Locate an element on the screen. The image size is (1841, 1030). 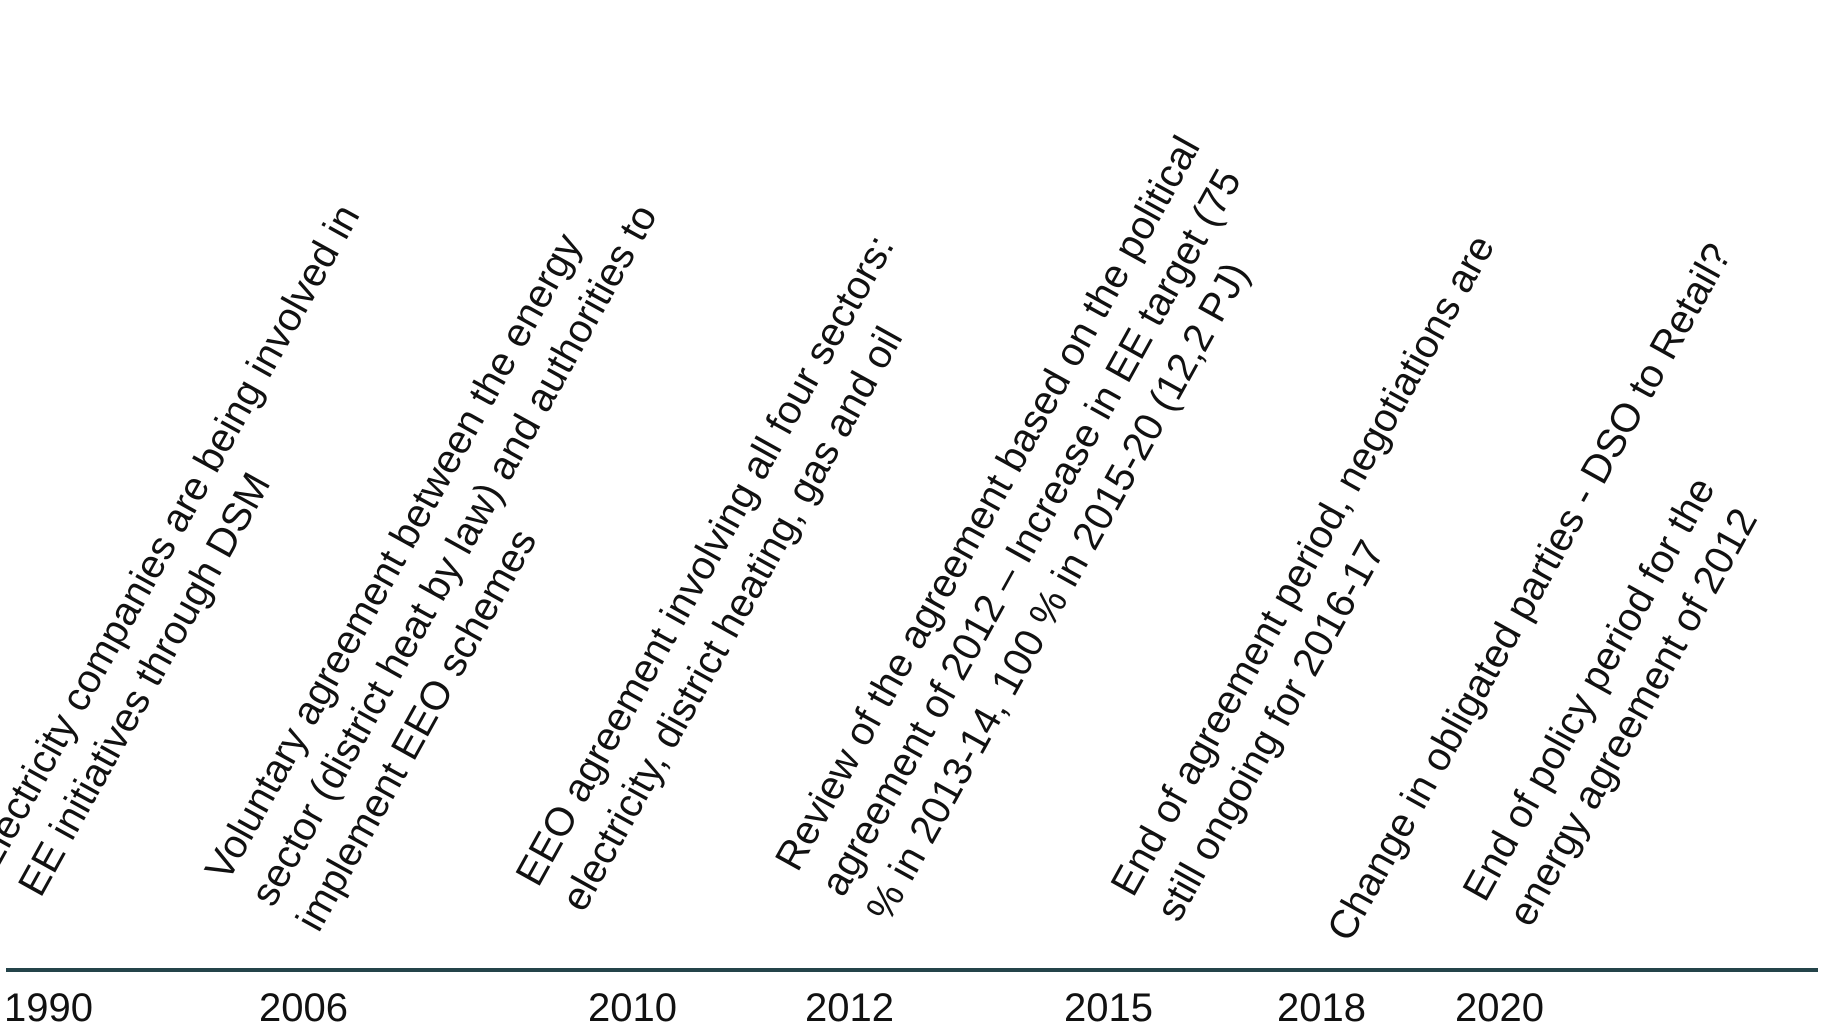
year-label-2015: 2015 is located at coordinates (1108, 1008).